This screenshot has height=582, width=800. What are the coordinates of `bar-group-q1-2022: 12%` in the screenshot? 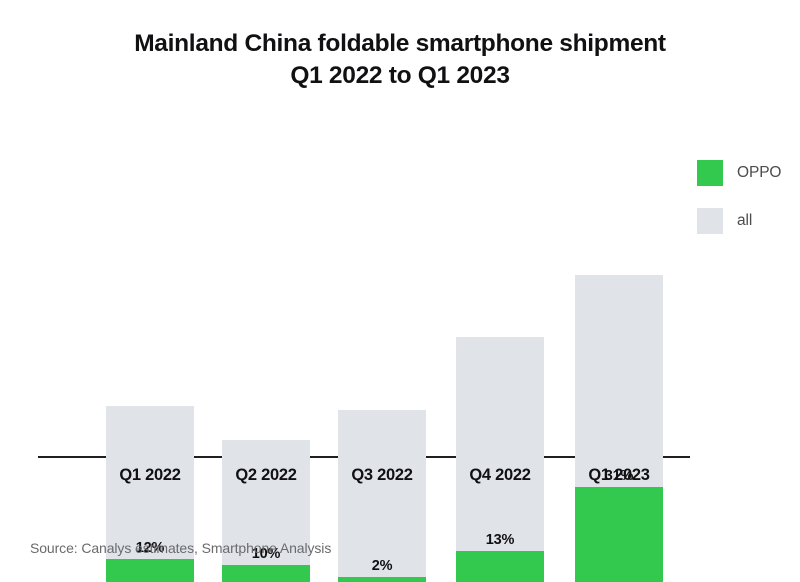 It's located at (150, 354).